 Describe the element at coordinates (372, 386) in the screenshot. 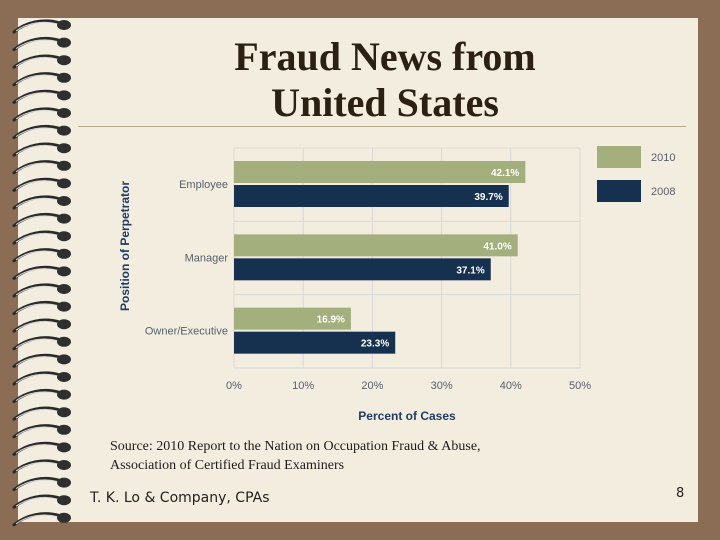

I see `x-tick-label: 20%` at that location.